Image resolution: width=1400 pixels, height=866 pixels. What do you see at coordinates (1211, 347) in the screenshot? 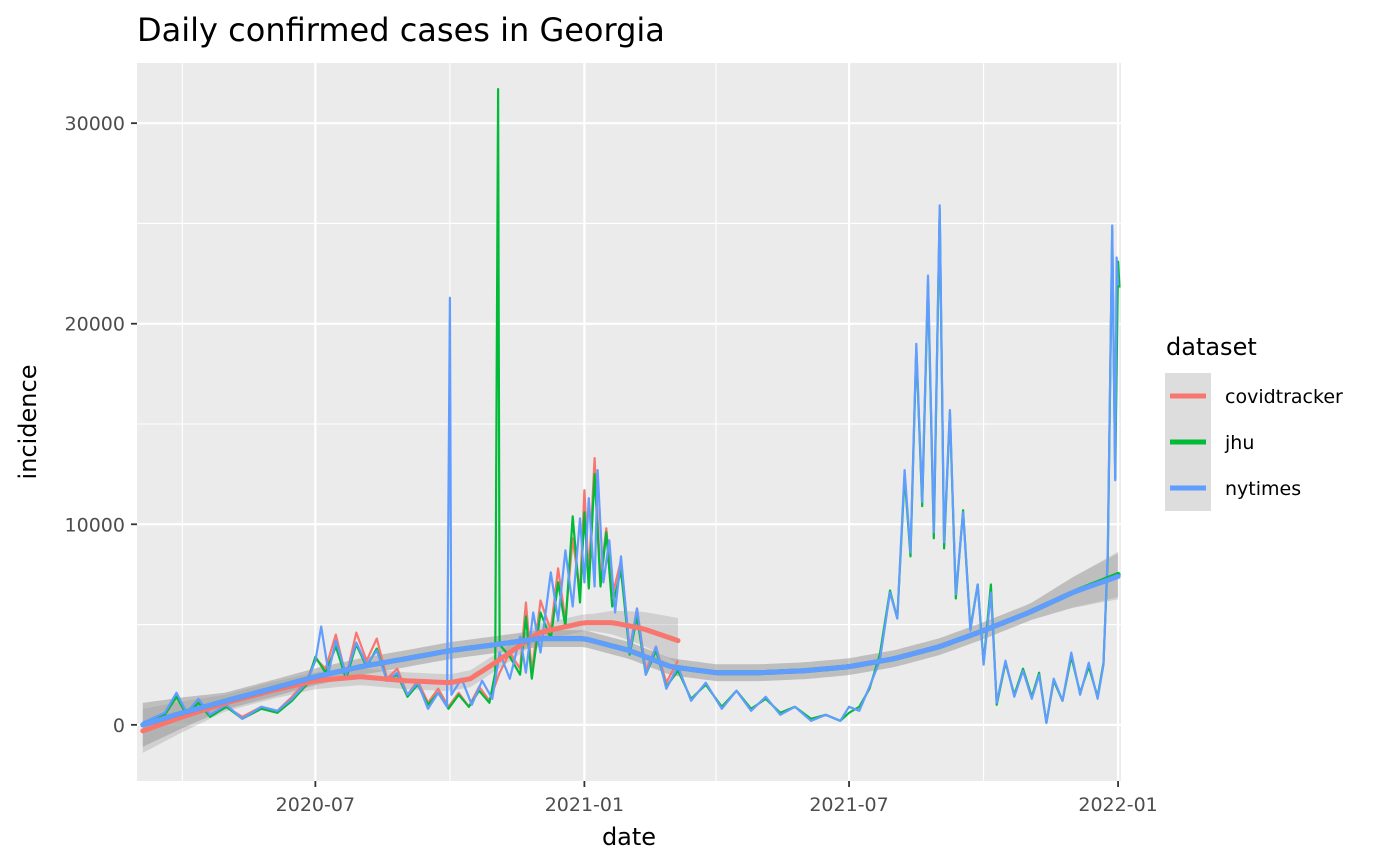
I see `legend-title: dataset` at bounding box center [1211, 347].